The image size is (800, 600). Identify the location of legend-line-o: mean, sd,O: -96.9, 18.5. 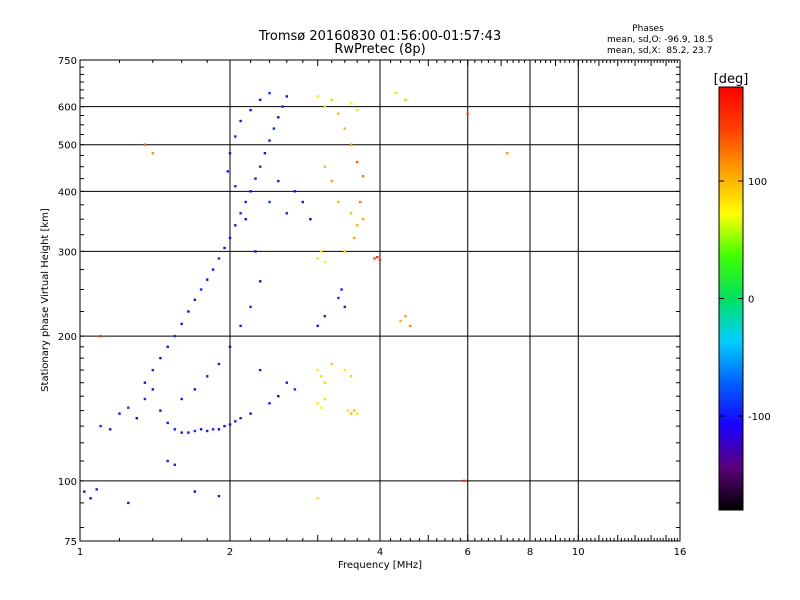
(660, 40).